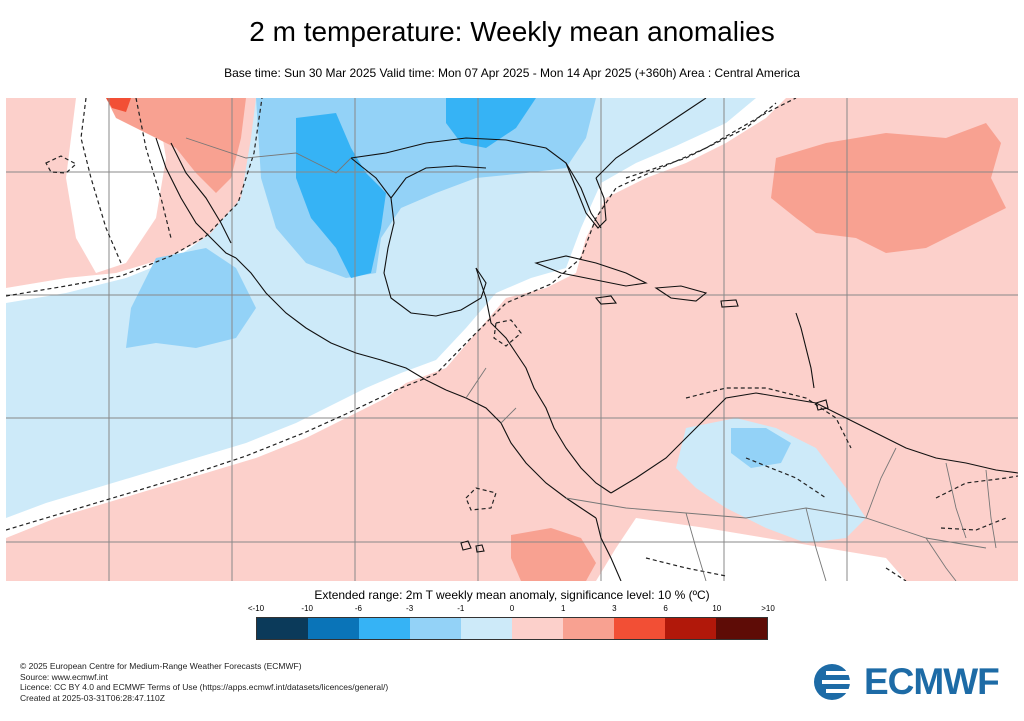  What do you see at coordinates (116, 185) in the screenshot?
I see `neutral-patch-northwest` at bounding box center [116, 185].